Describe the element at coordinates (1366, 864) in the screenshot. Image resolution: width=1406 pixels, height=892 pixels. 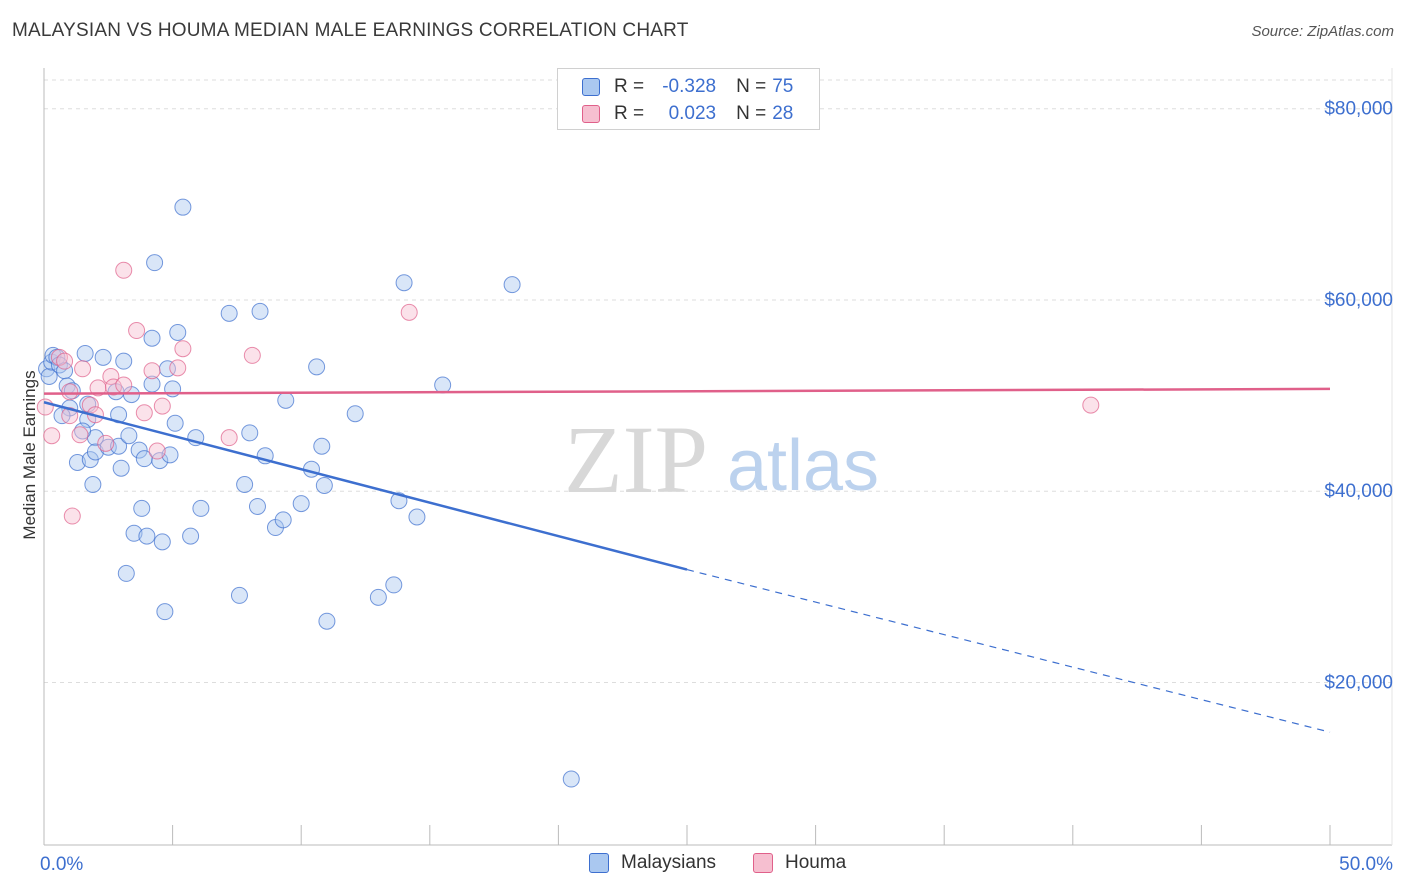
I see `x-tick-label: 50.0%` at that location.